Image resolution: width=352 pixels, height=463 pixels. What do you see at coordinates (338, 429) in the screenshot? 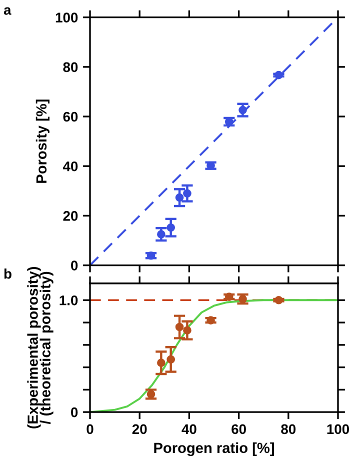
I see `x-tick-label: 100` at bounding box center [338, 429].